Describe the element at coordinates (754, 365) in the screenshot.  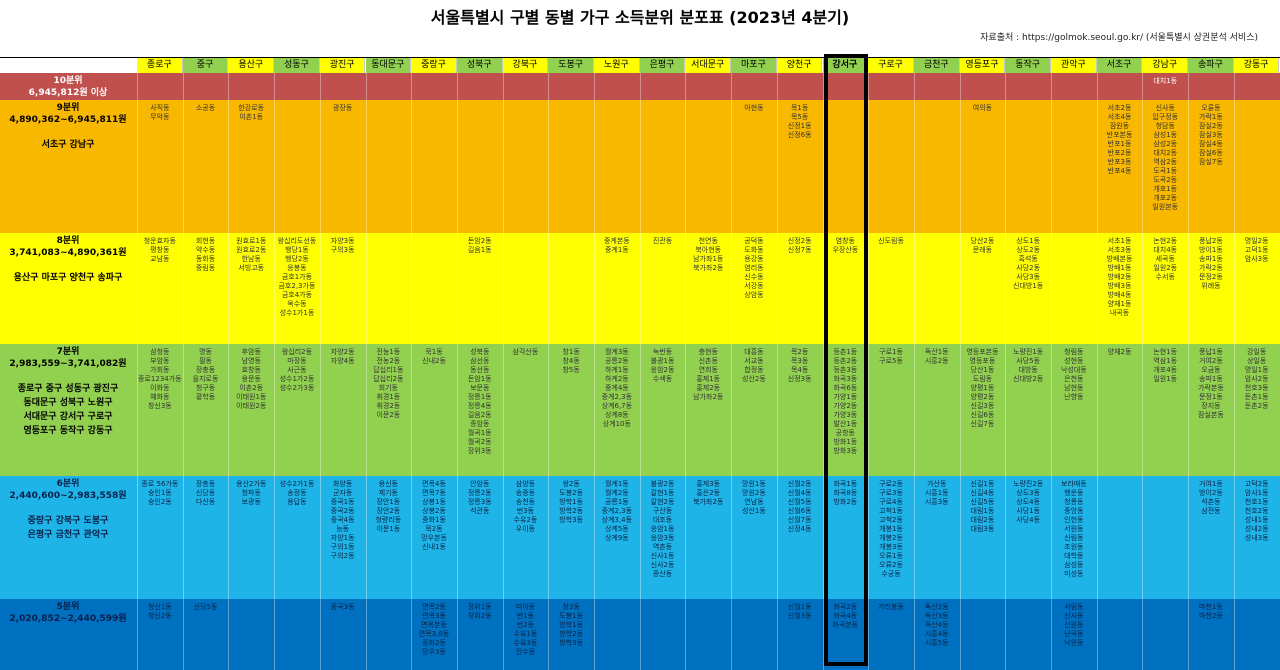
I see `dong-cell: 대흥동 서교동 합정동 성산2동` at that location.